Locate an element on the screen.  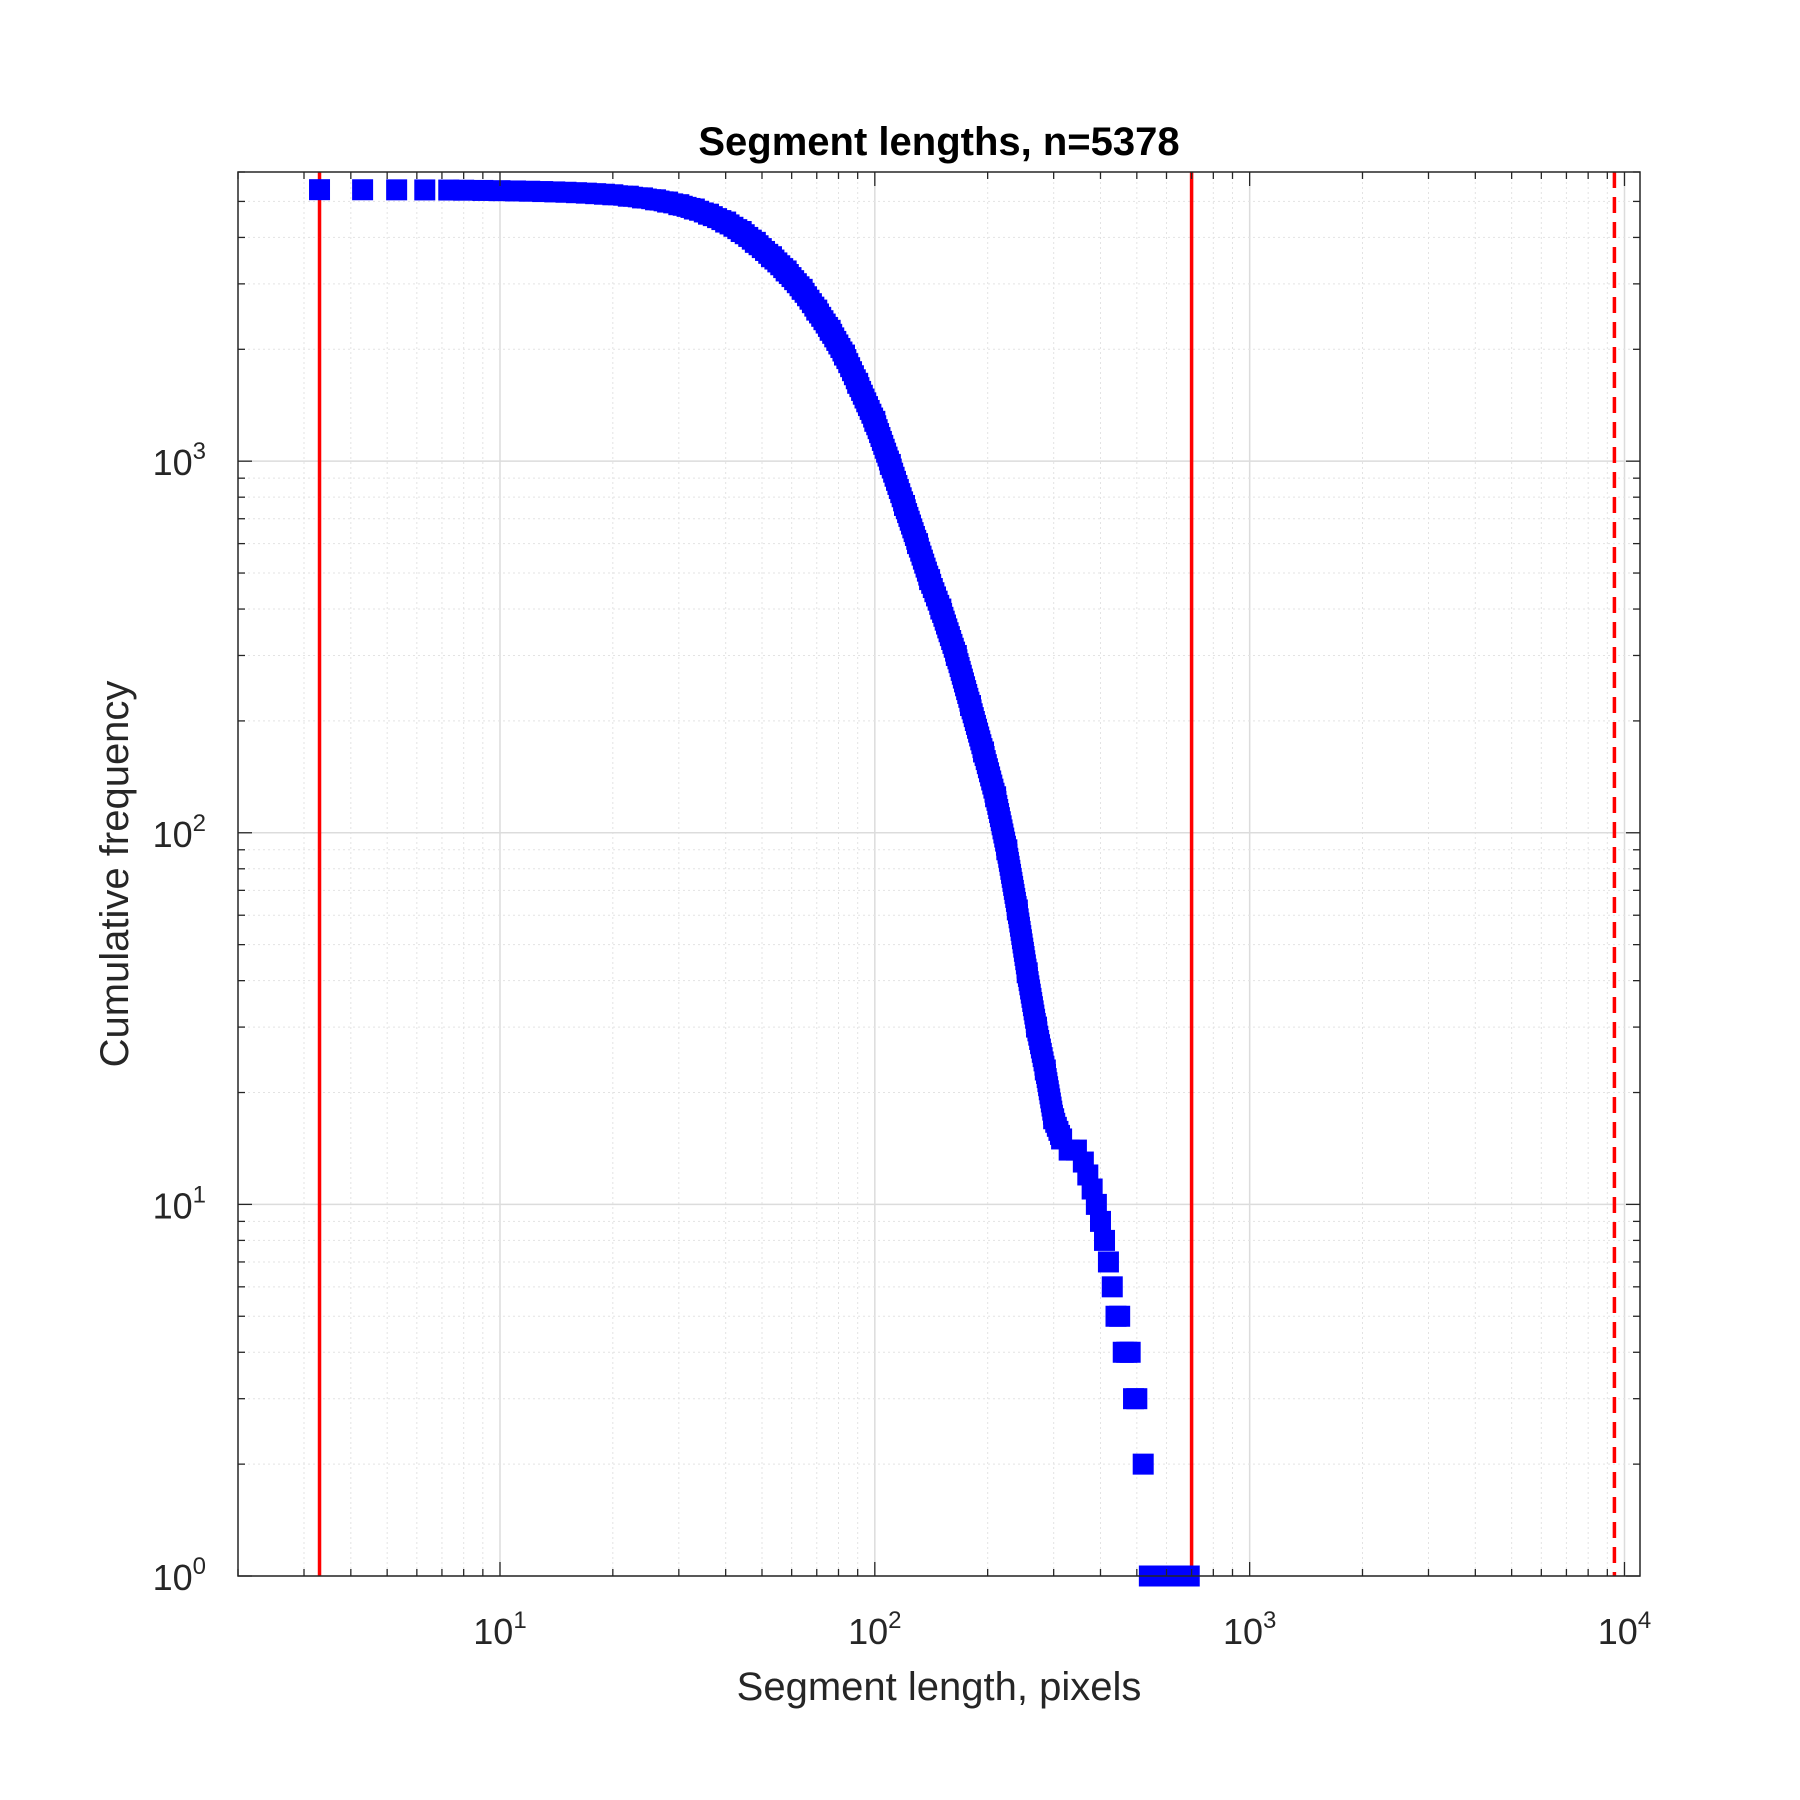
y-tick-label: 10¹ is located at coordinates (179, 1203).